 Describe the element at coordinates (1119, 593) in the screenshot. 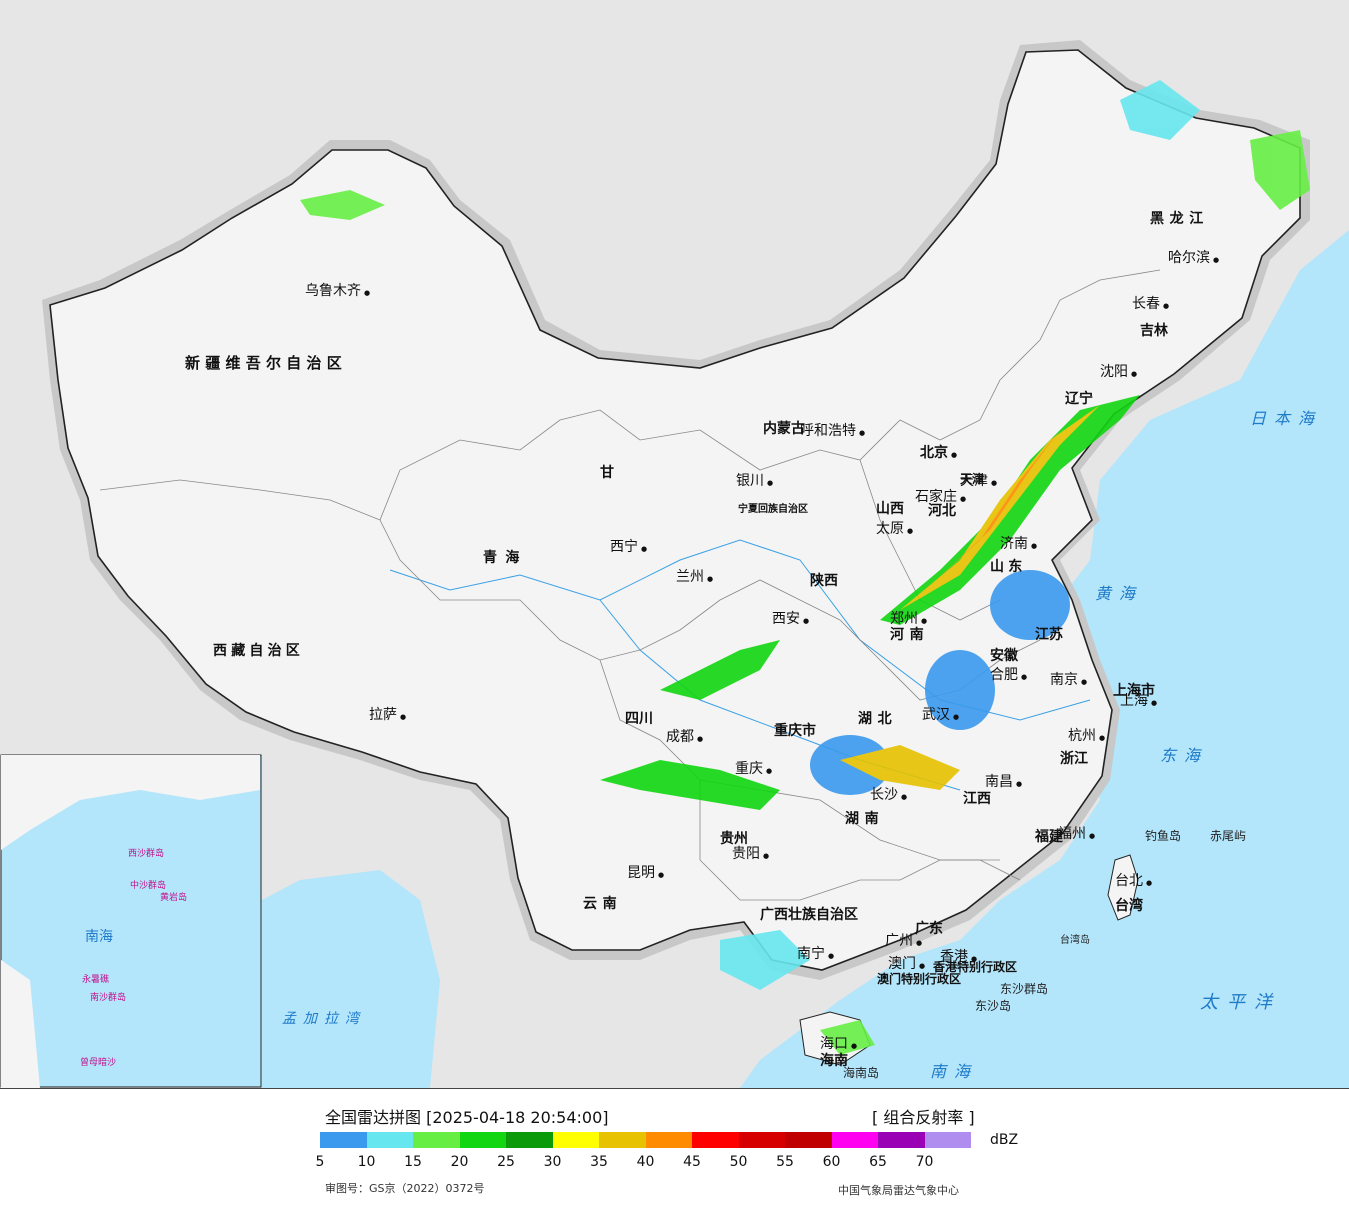

I see `sea-label: 黄海` at that location.